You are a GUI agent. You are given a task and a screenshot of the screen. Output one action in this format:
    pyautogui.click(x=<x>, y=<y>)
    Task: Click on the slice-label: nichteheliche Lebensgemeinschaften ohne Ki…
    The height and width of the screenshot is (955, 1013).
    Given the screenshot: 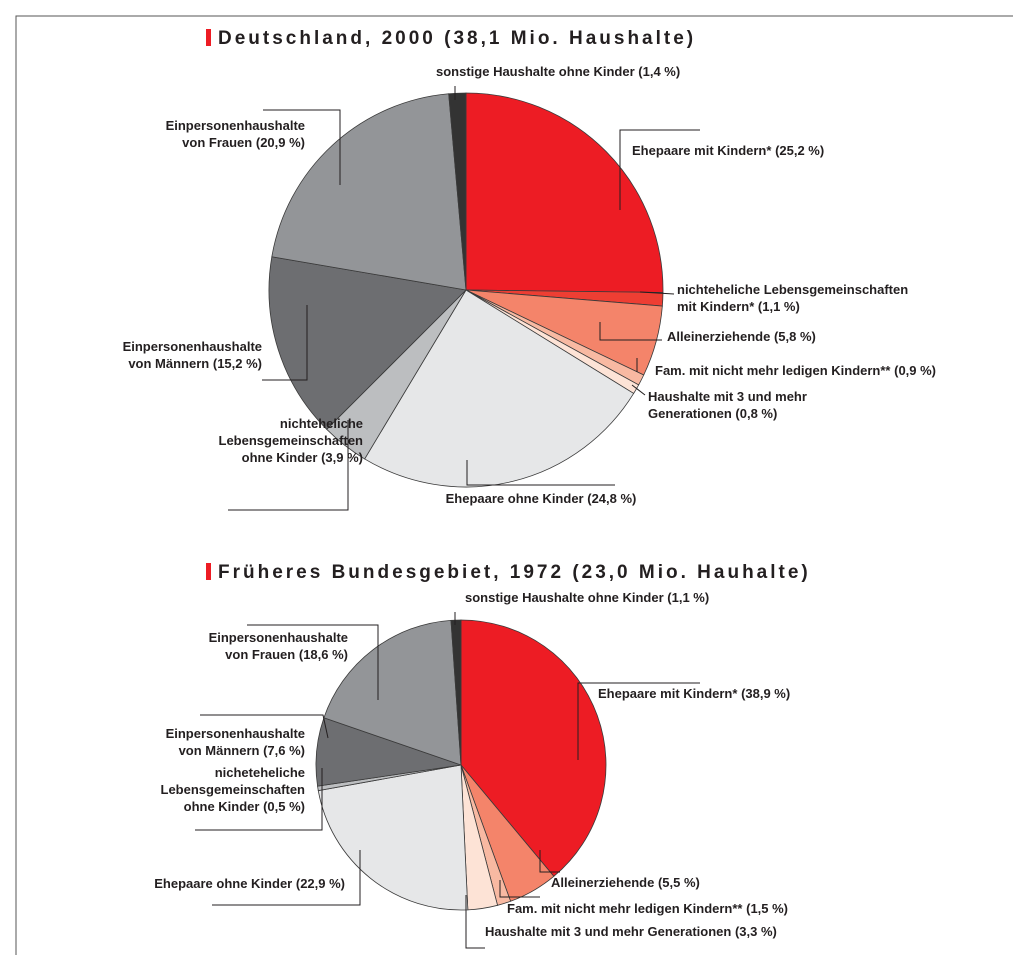 What is the action you would take?
    pyautogui.click(x=291, y=440)
    